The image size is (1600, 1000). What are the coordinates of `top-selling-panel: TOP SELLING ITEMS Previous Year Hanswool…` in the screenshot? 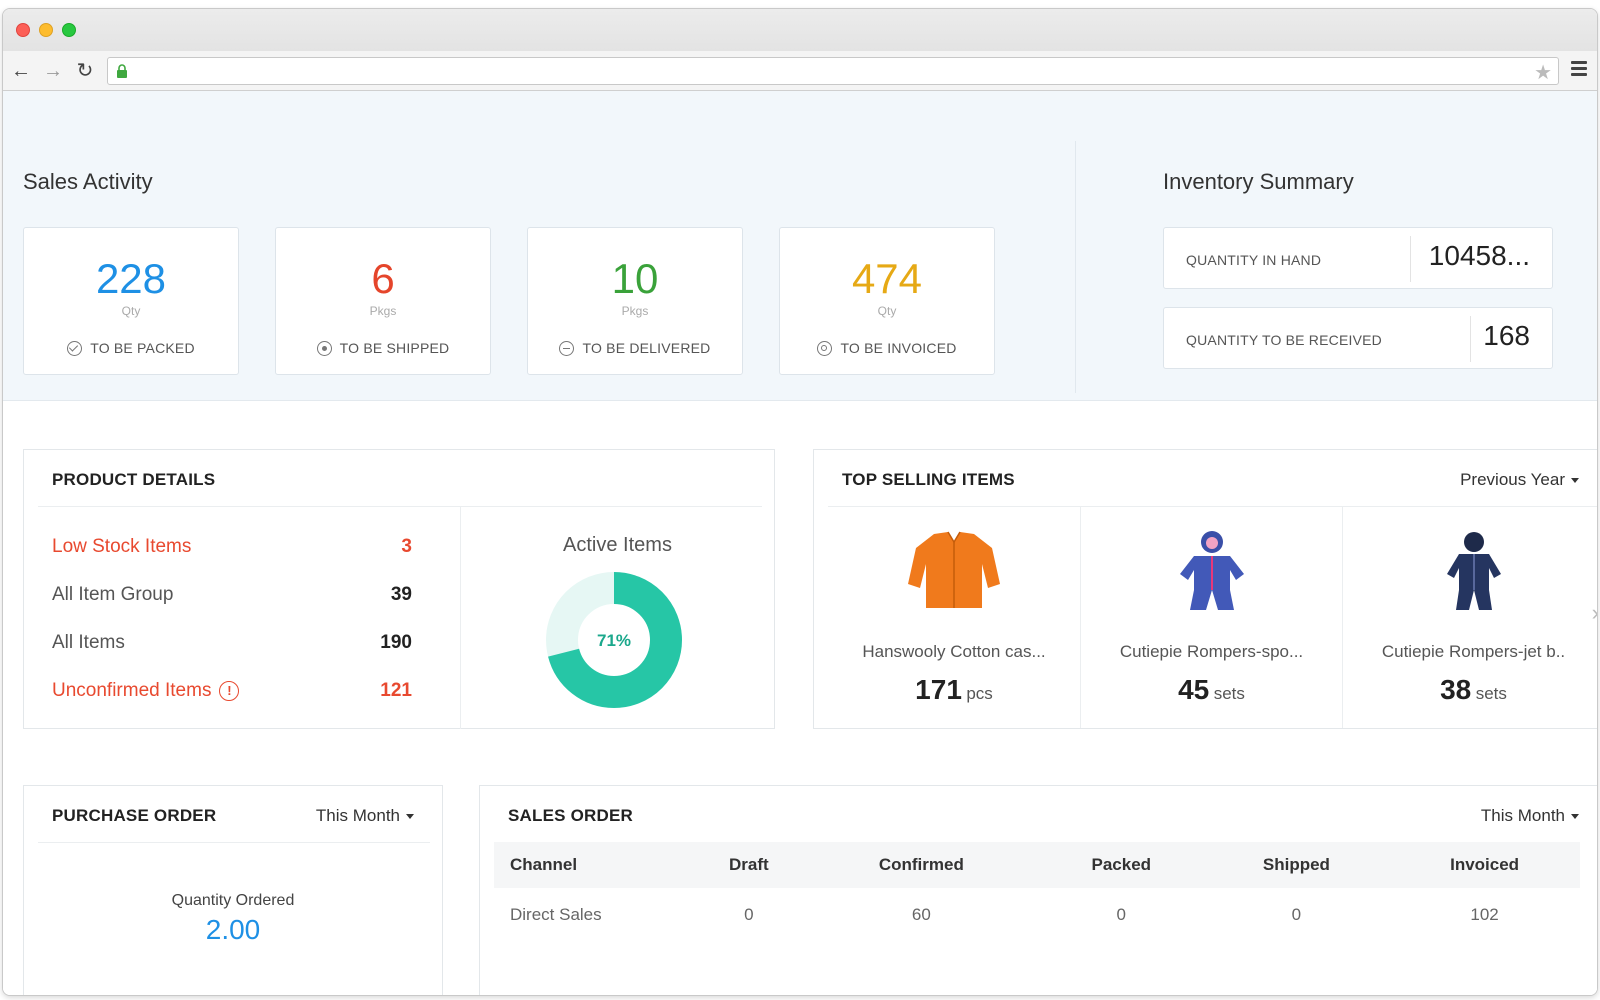 It's located at (1205, 589).